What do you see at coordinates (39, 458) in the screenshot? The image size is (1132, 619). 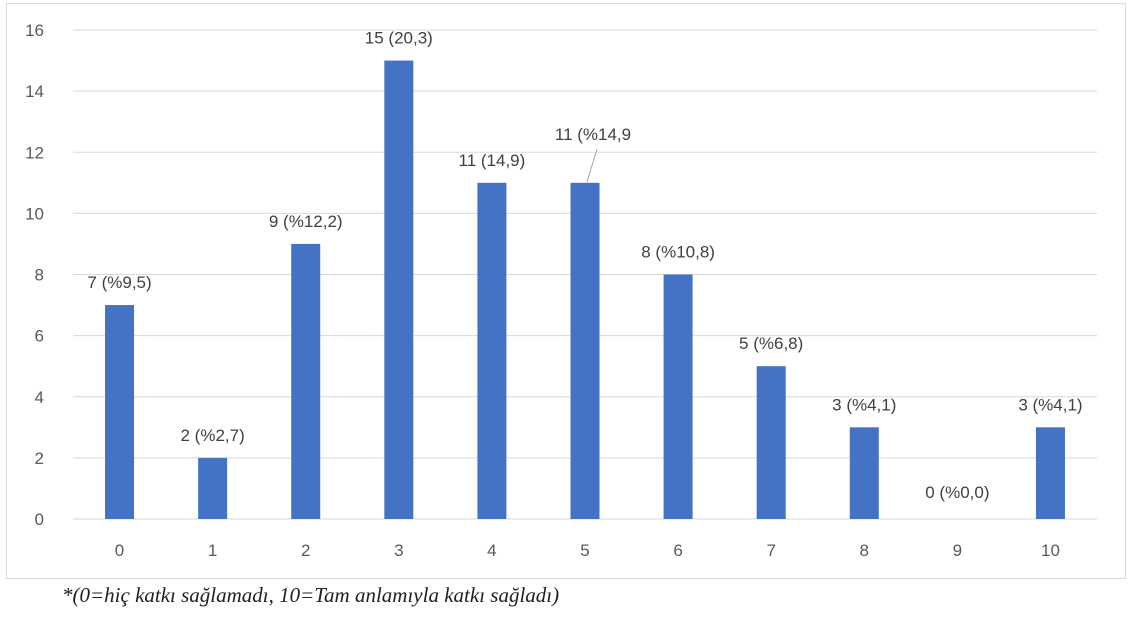 I see `y-tick-label: 2` at bounding box center [39, 458].